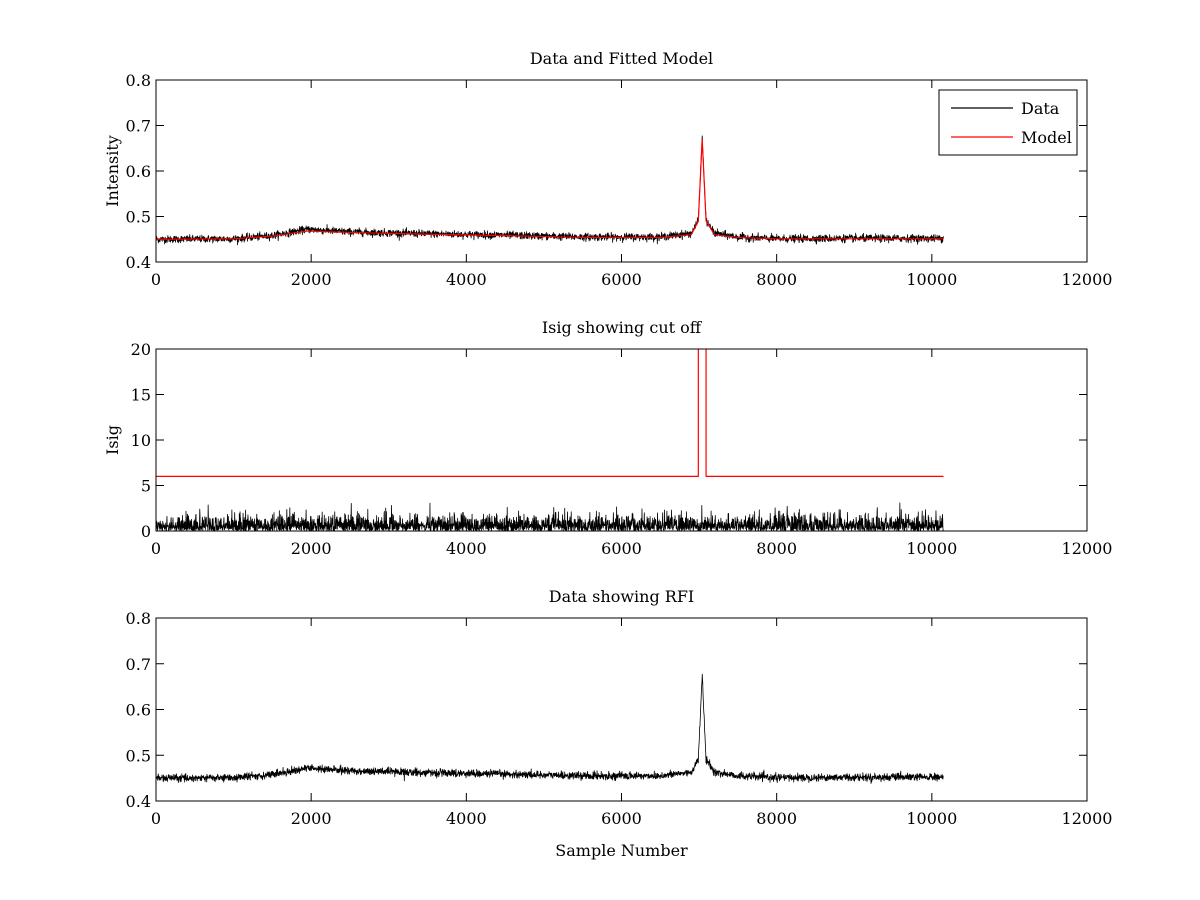 The image size is (1200, 900). I want to click on legend-label-data: Data, so click(1040, 108).